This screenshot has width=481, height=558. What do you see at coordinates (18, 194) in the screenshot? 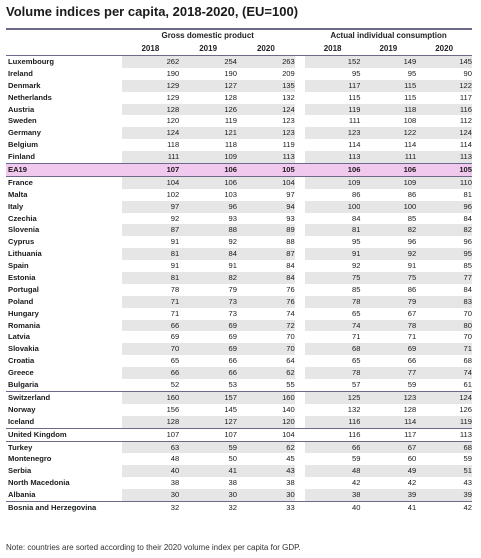
I see `country-name: Malta` at bounding box center [18, 194].